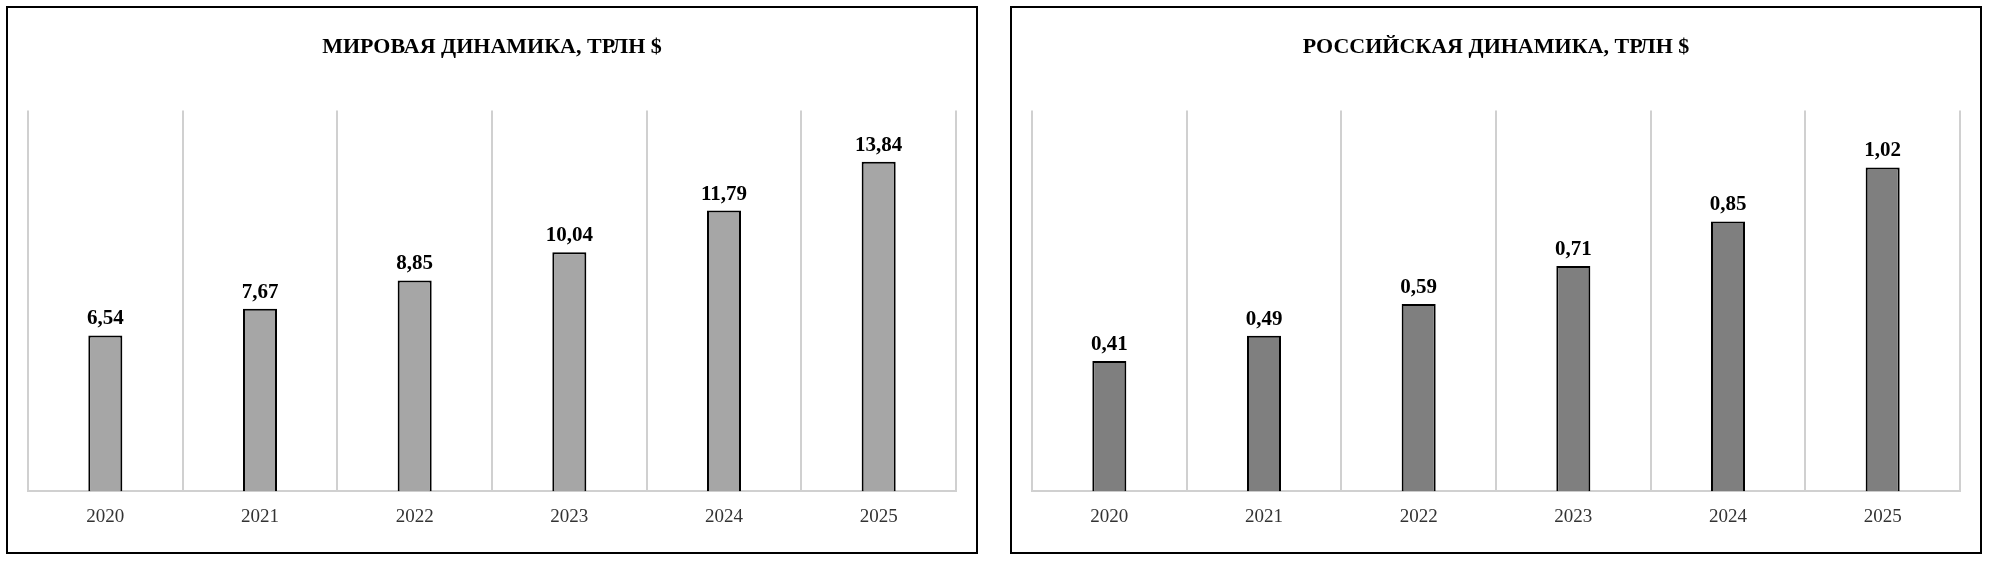 This screenshot has height=565, width=1990. Describe the element at coordinates (879, 143) in the screenshot. I see `data-label: 13,84` at that location.